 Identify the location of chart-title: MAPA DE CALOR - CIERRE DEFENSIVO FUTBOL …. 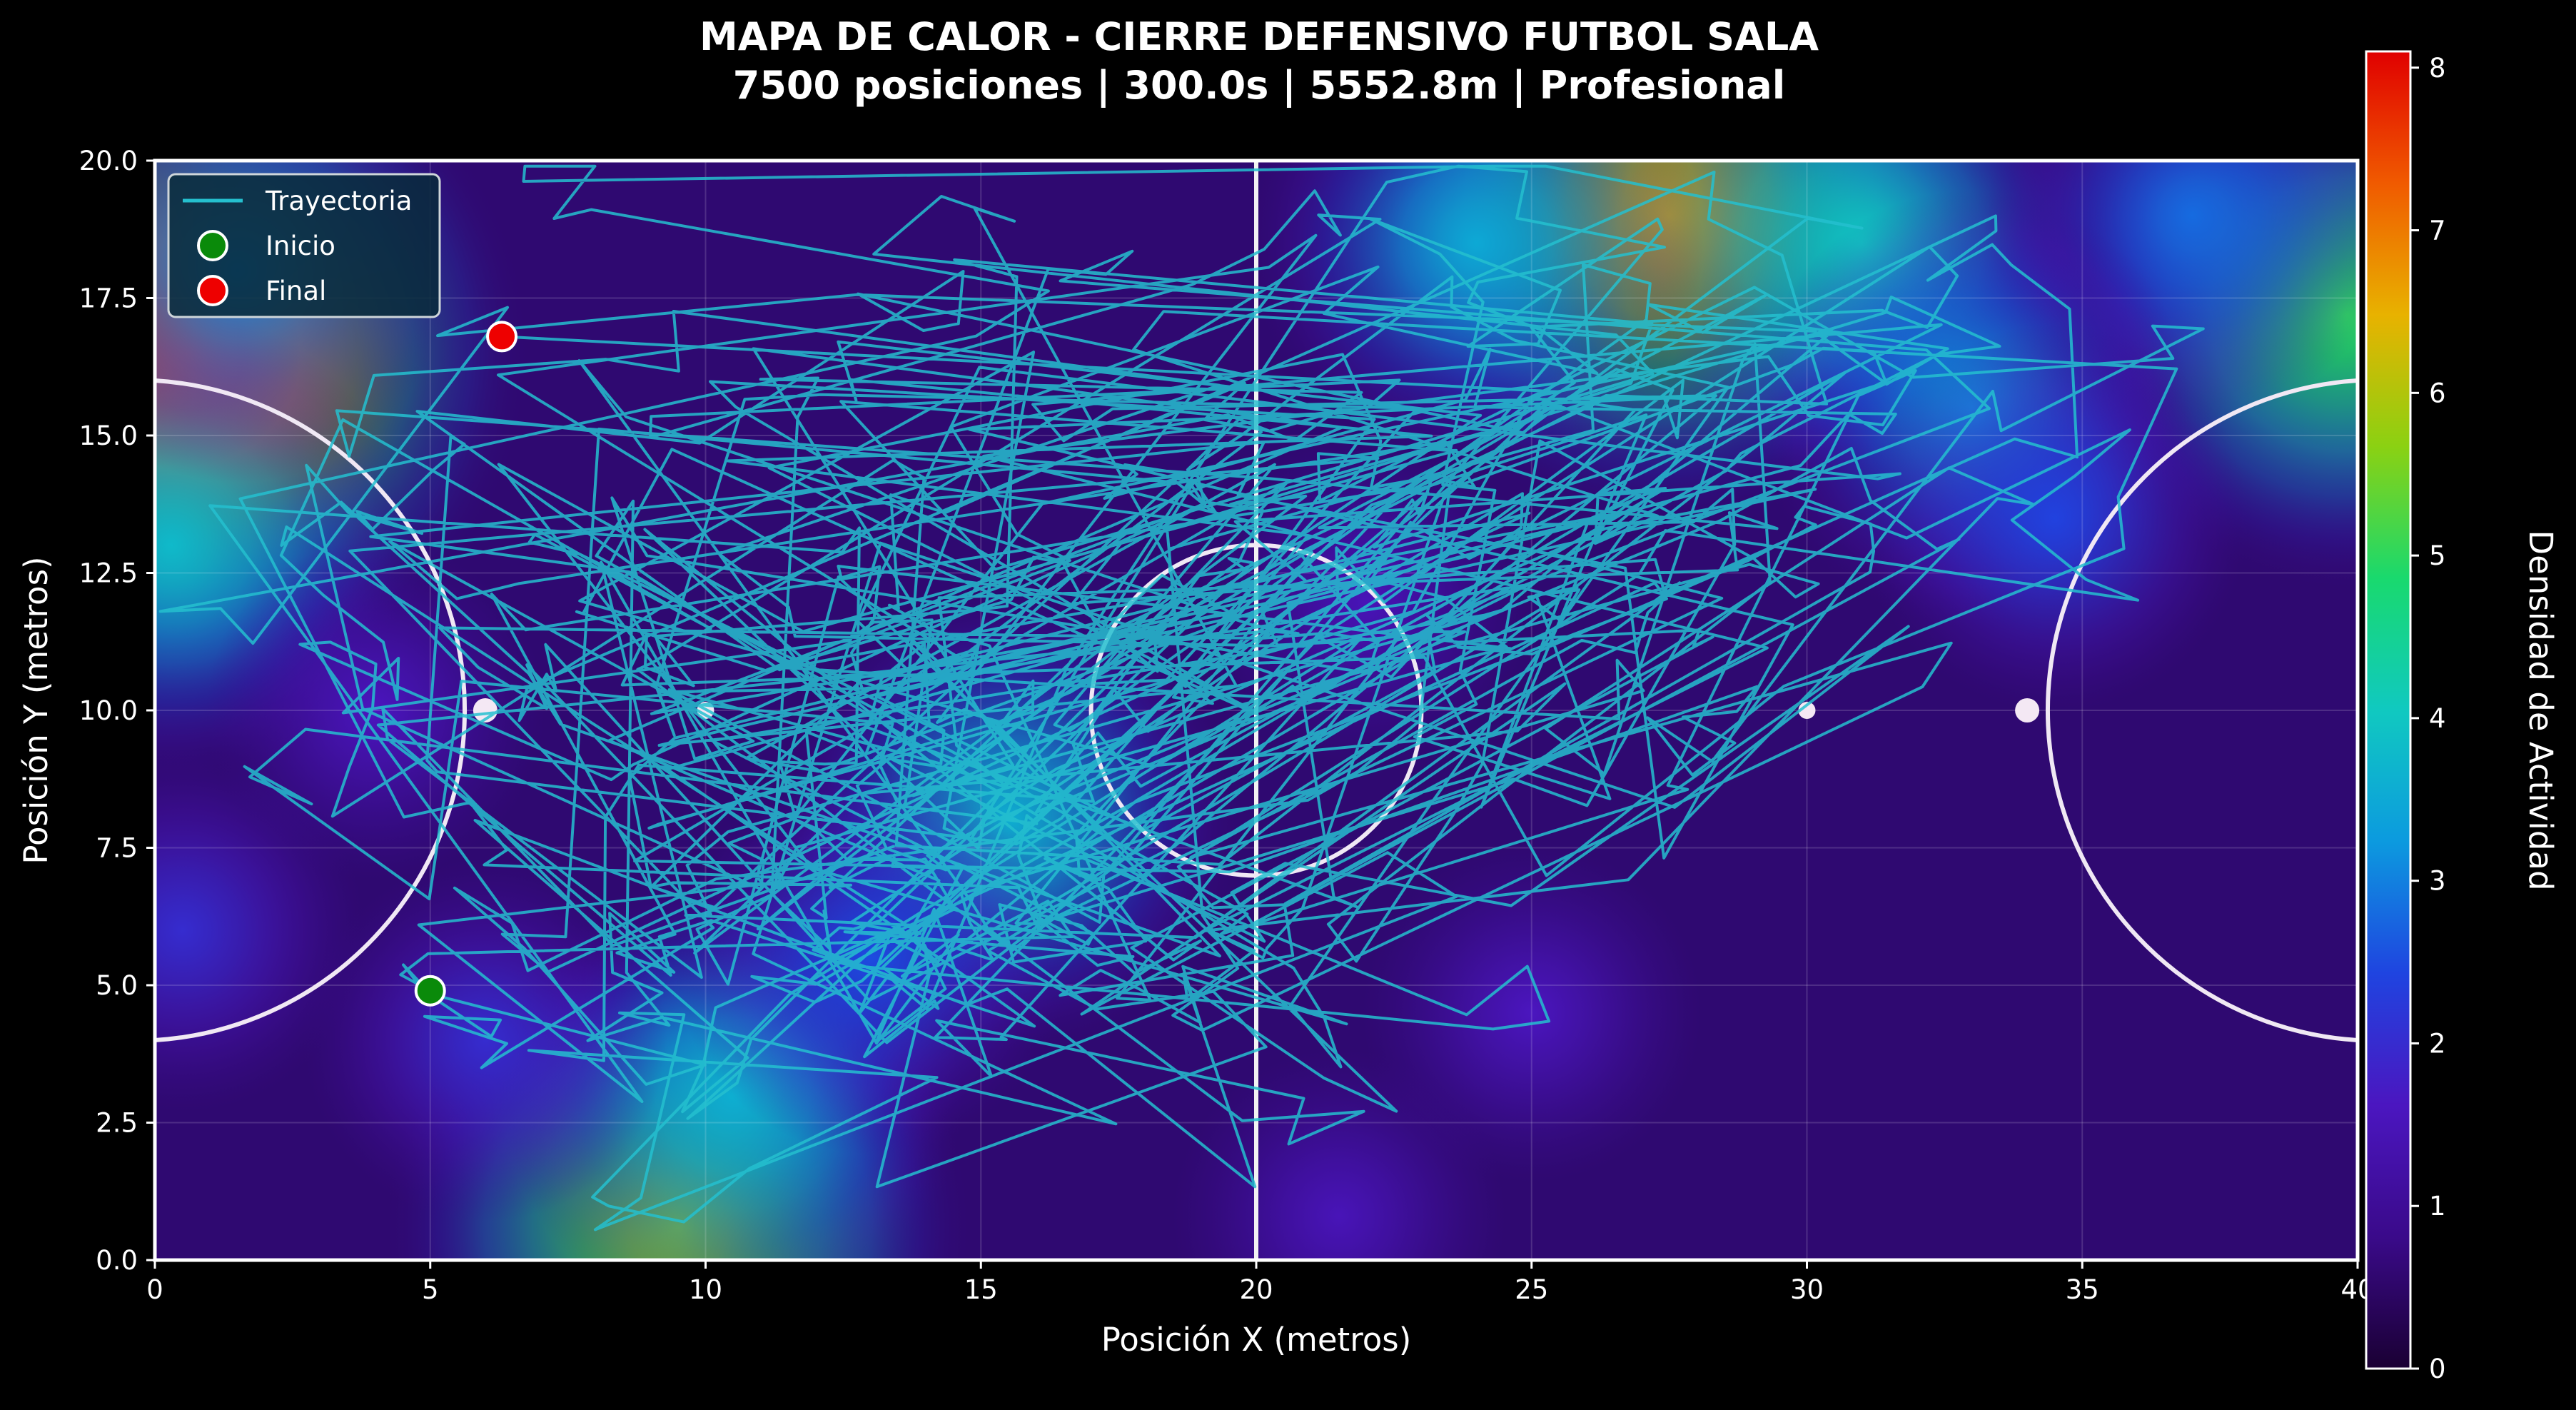
(1259, 36).